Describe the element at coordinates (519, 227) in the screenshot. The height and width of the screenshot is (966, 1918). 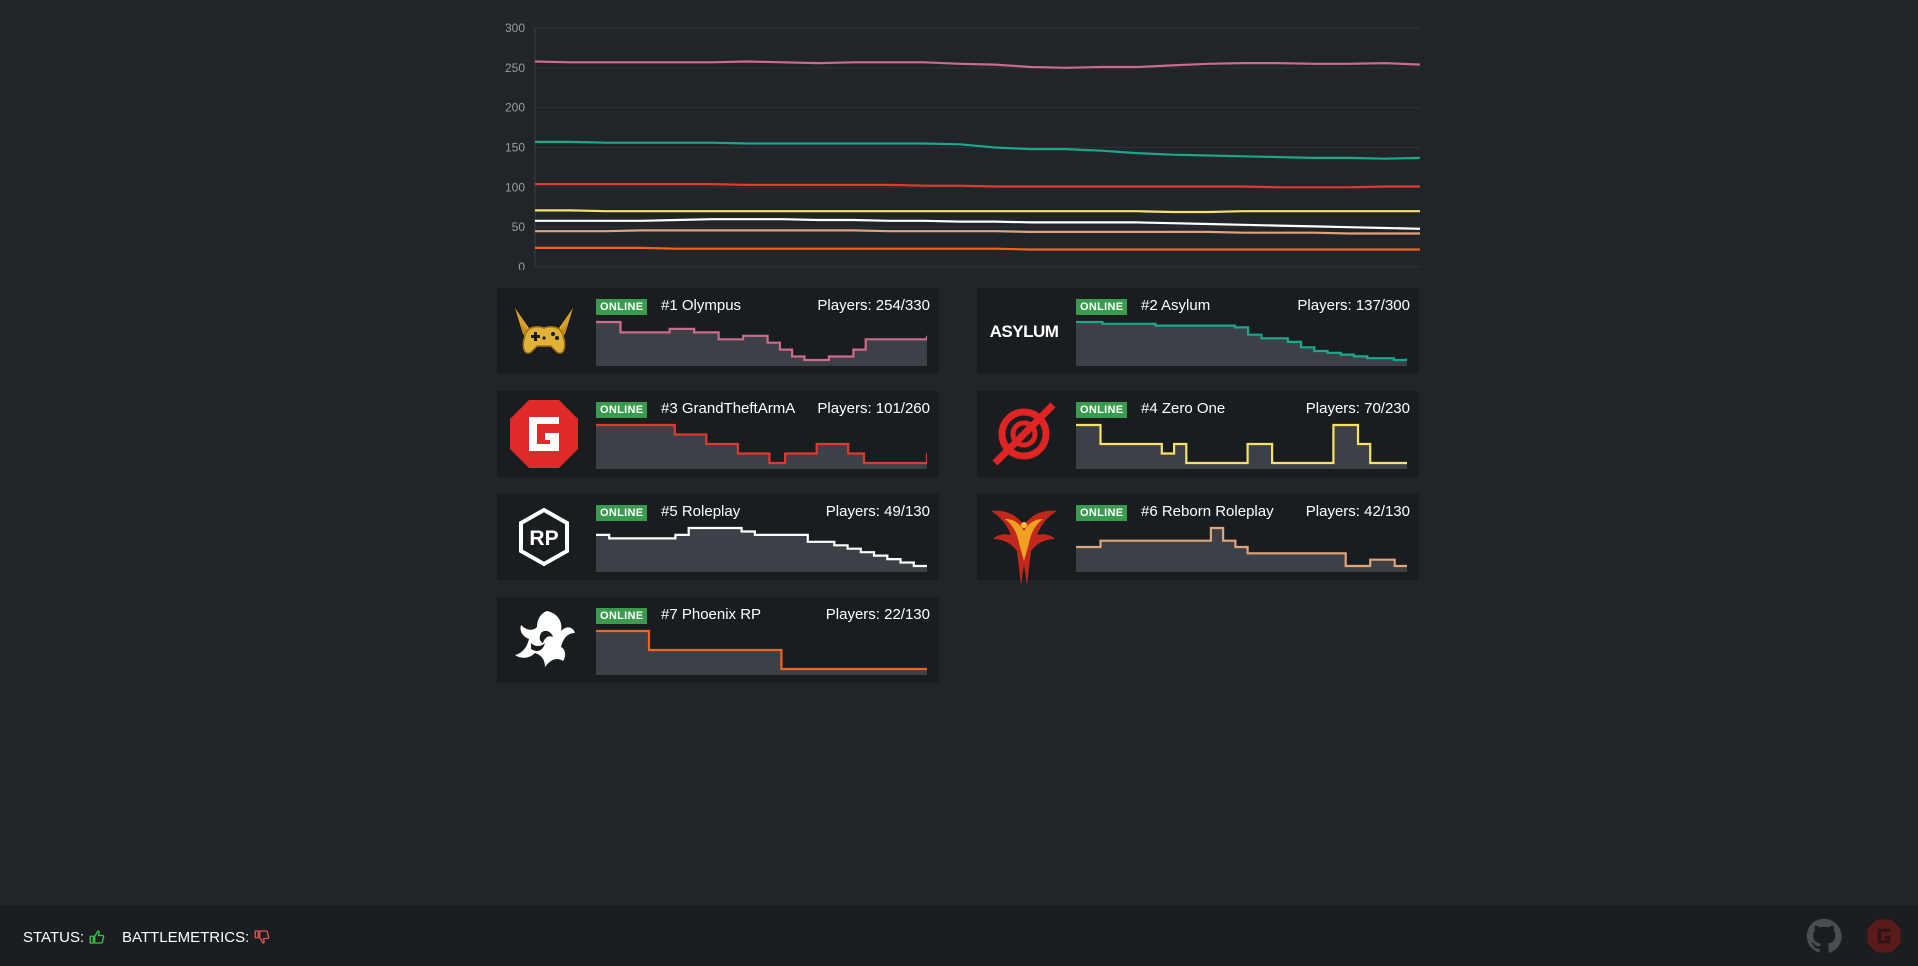
I see `y-tick-label: 50` at that location.